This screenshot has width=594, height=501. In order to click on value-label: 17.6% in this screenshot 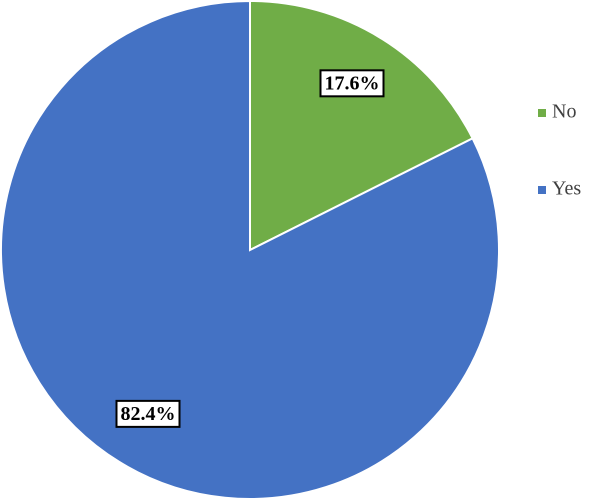, I will do `click(351, 83)`.